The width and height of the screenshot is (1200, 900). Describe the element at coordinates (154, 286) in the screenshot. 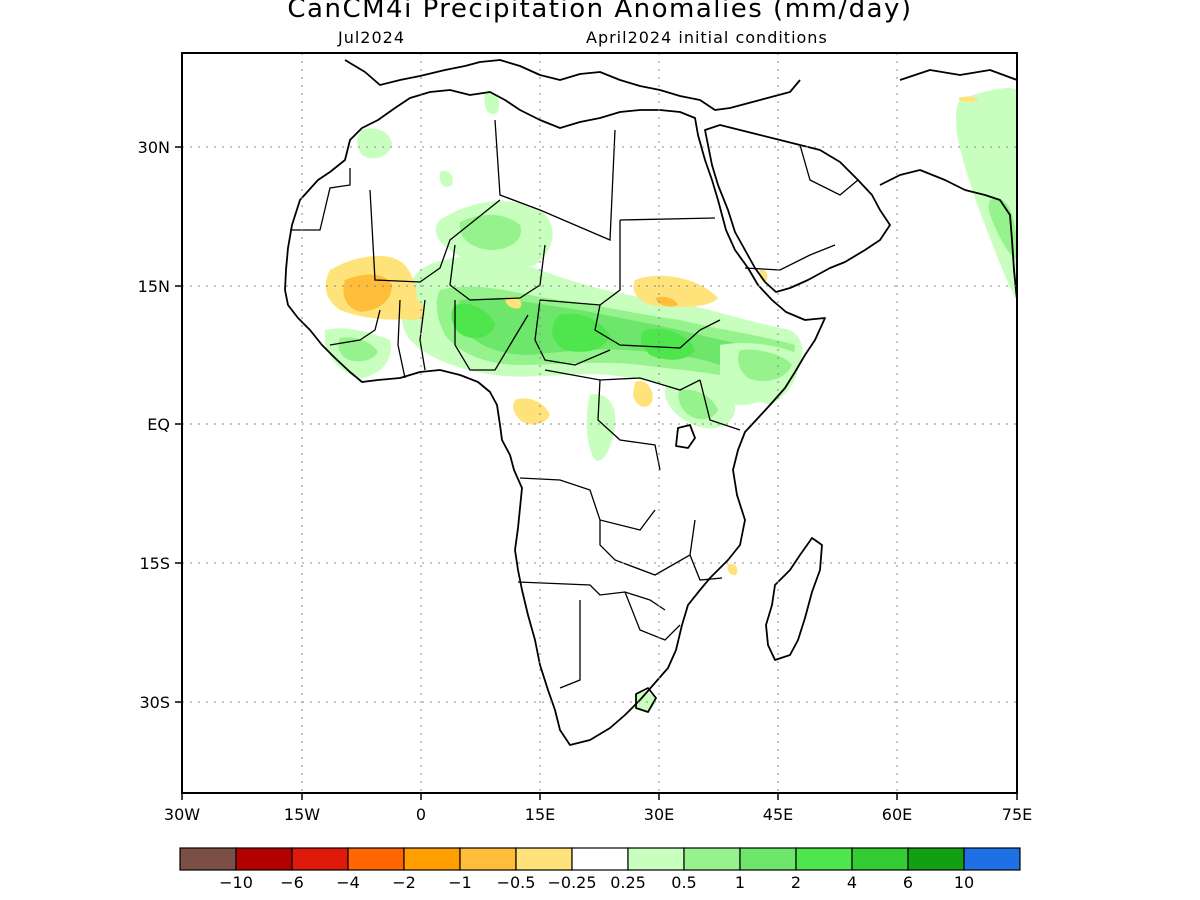

I see `lat-tick-label: 15N` at that location.